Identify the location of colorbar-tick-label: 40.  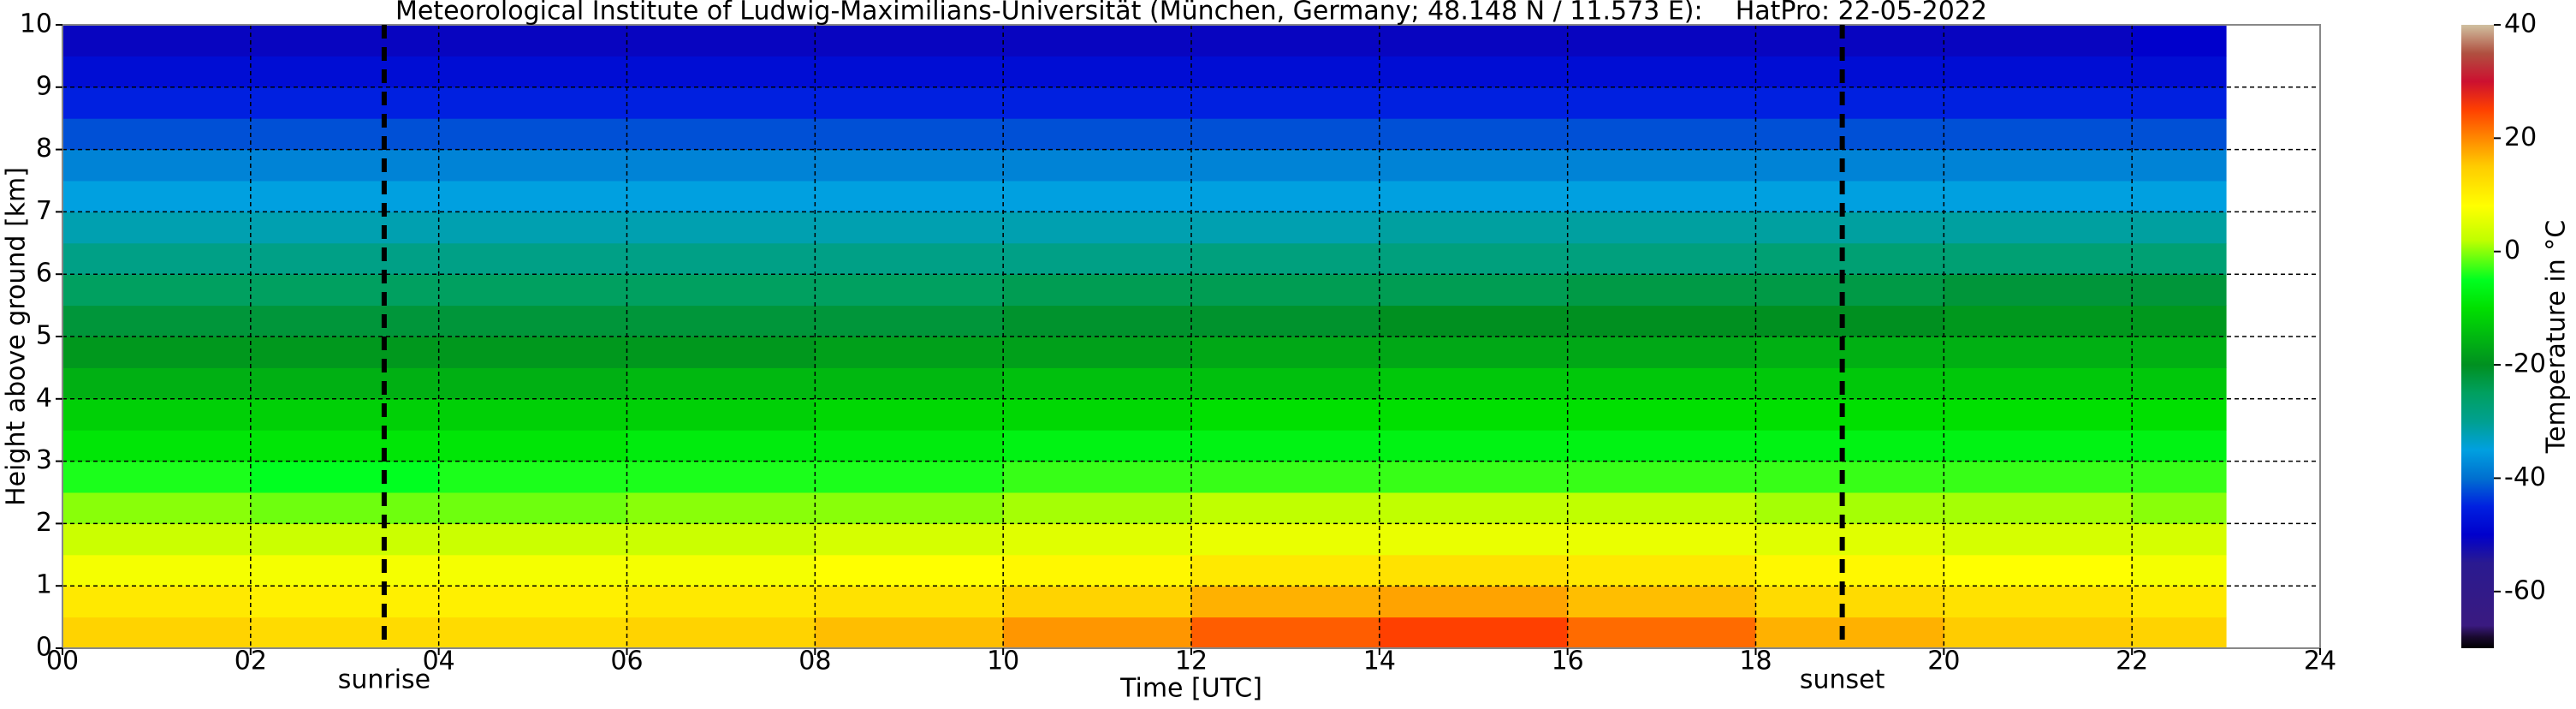
(2520, 24).